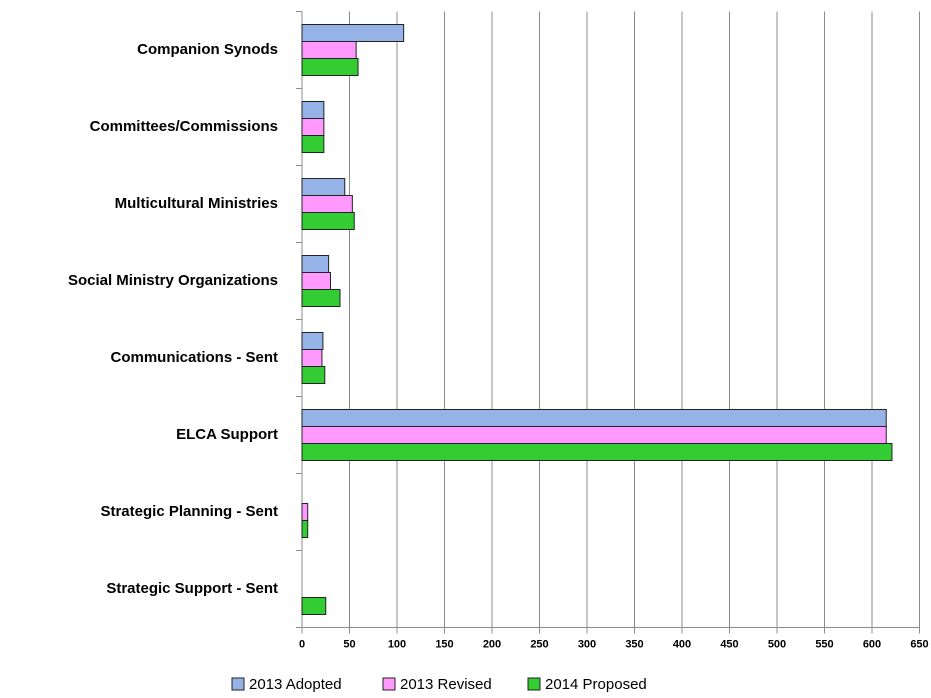 This screenshot has width=931, height=698. I want to click on x-tick-label: 600, so click(872, 644).